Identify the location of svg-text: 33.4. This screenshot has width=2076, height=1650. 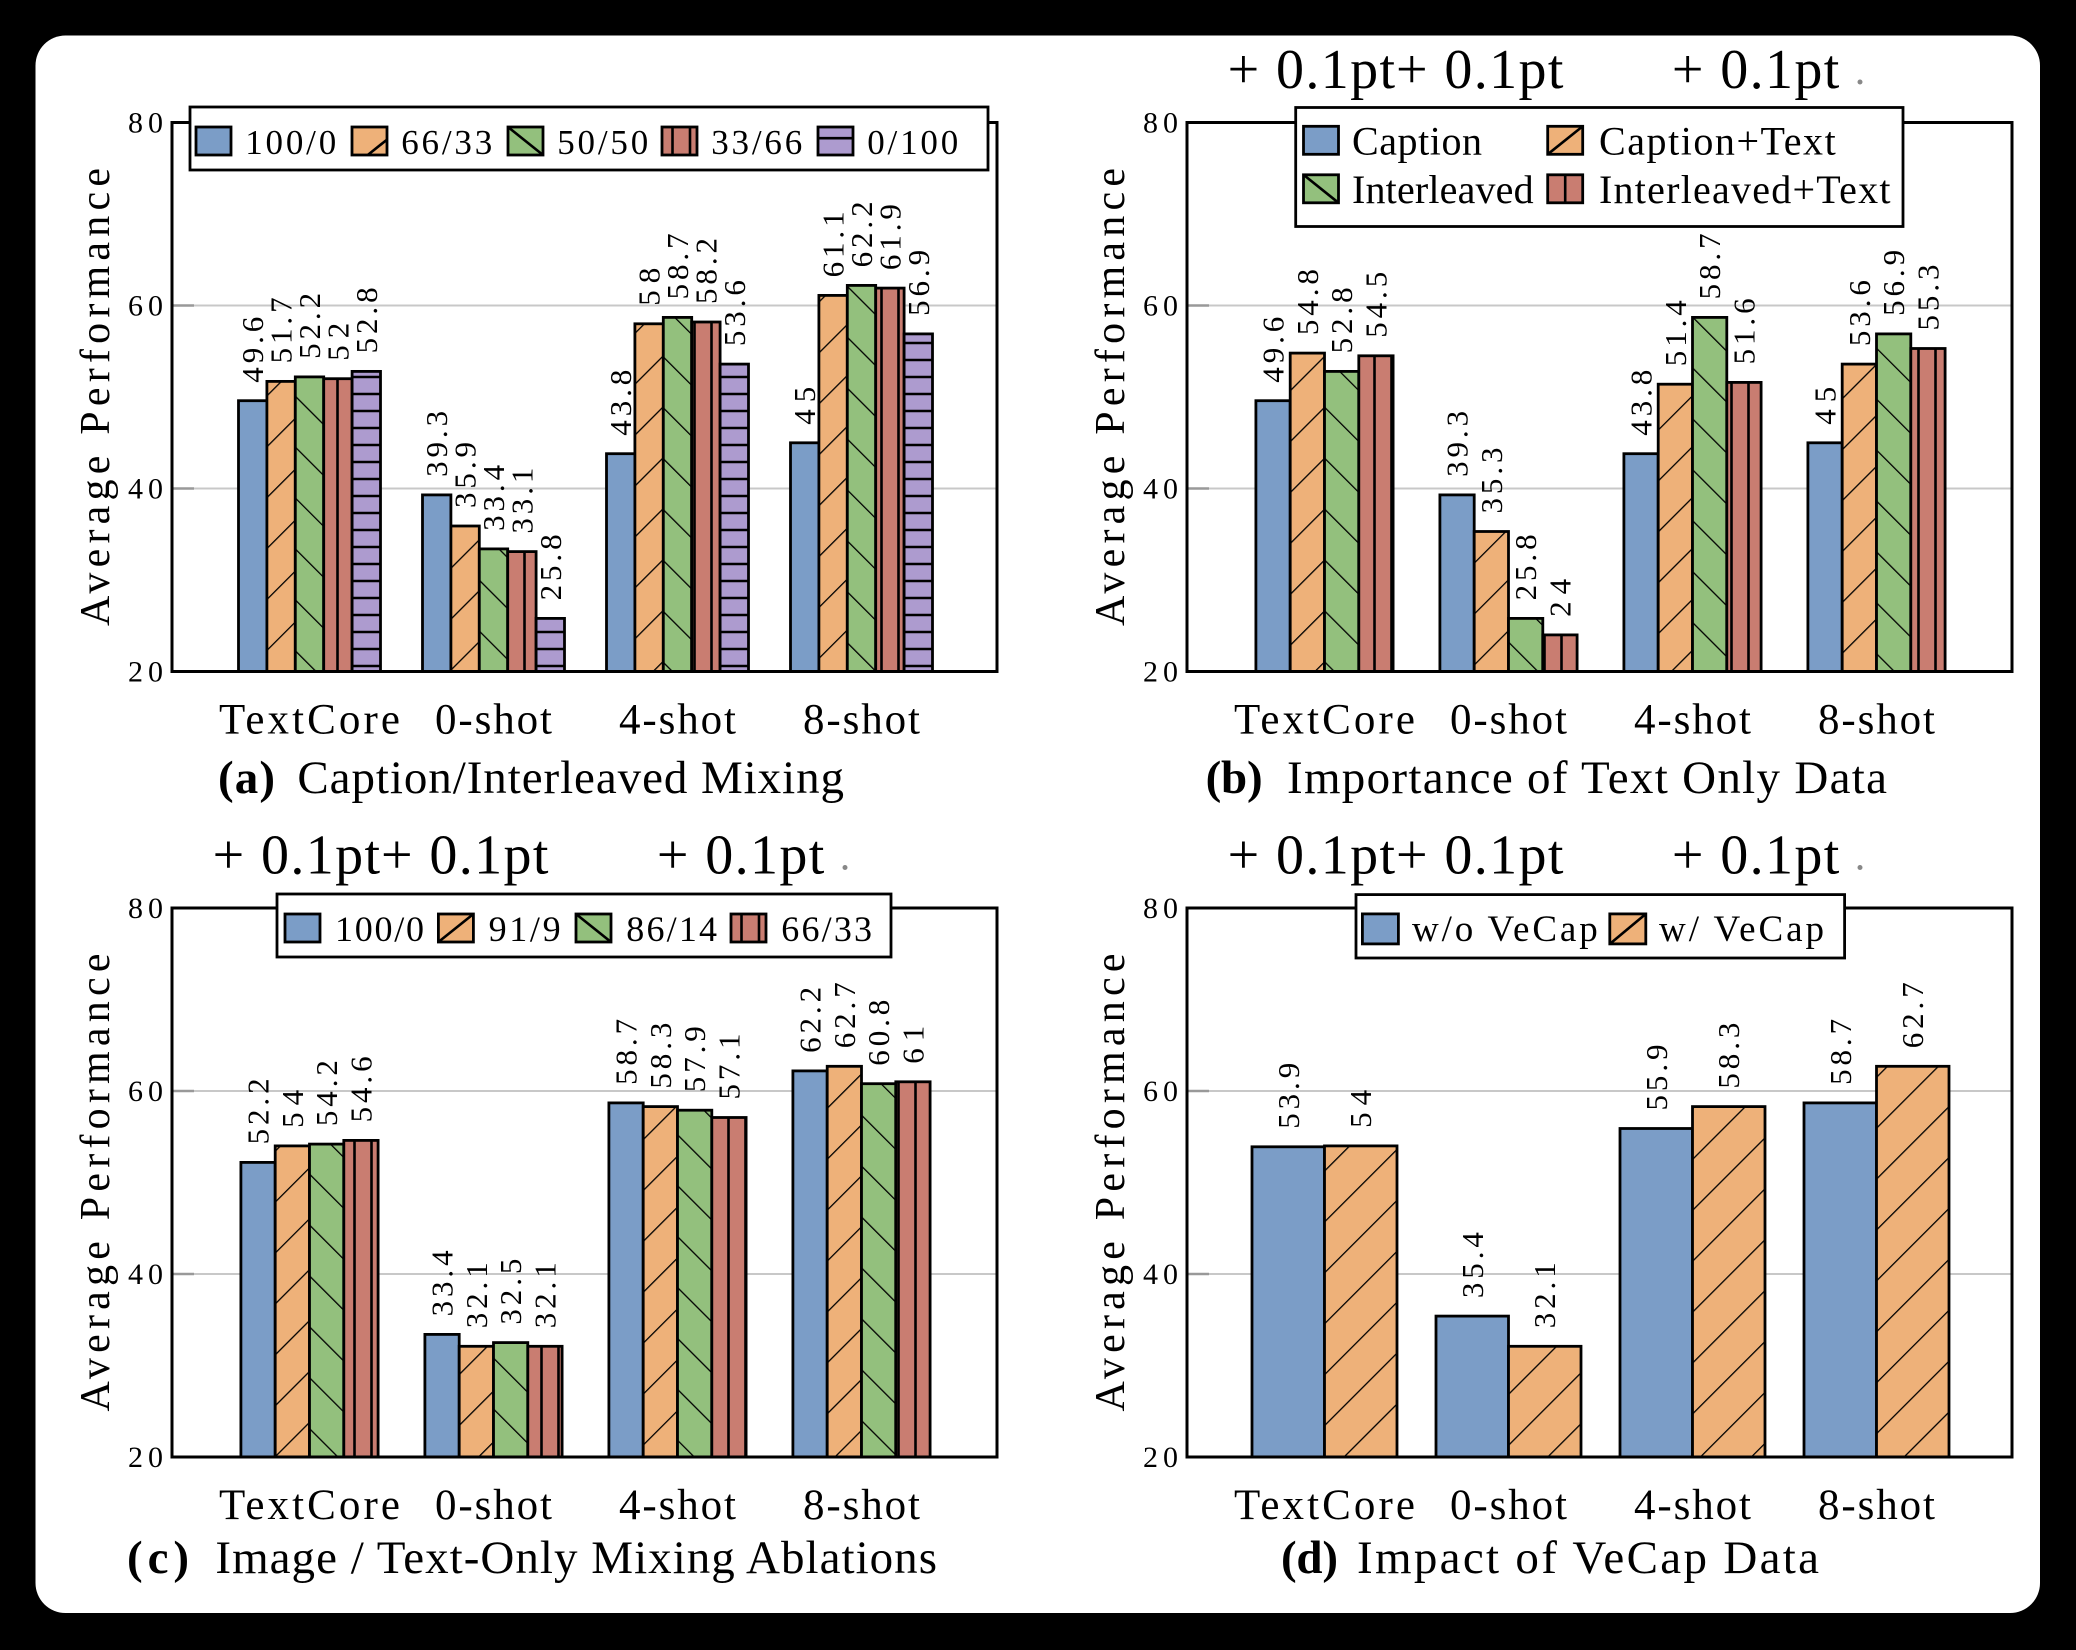
(493, 497).